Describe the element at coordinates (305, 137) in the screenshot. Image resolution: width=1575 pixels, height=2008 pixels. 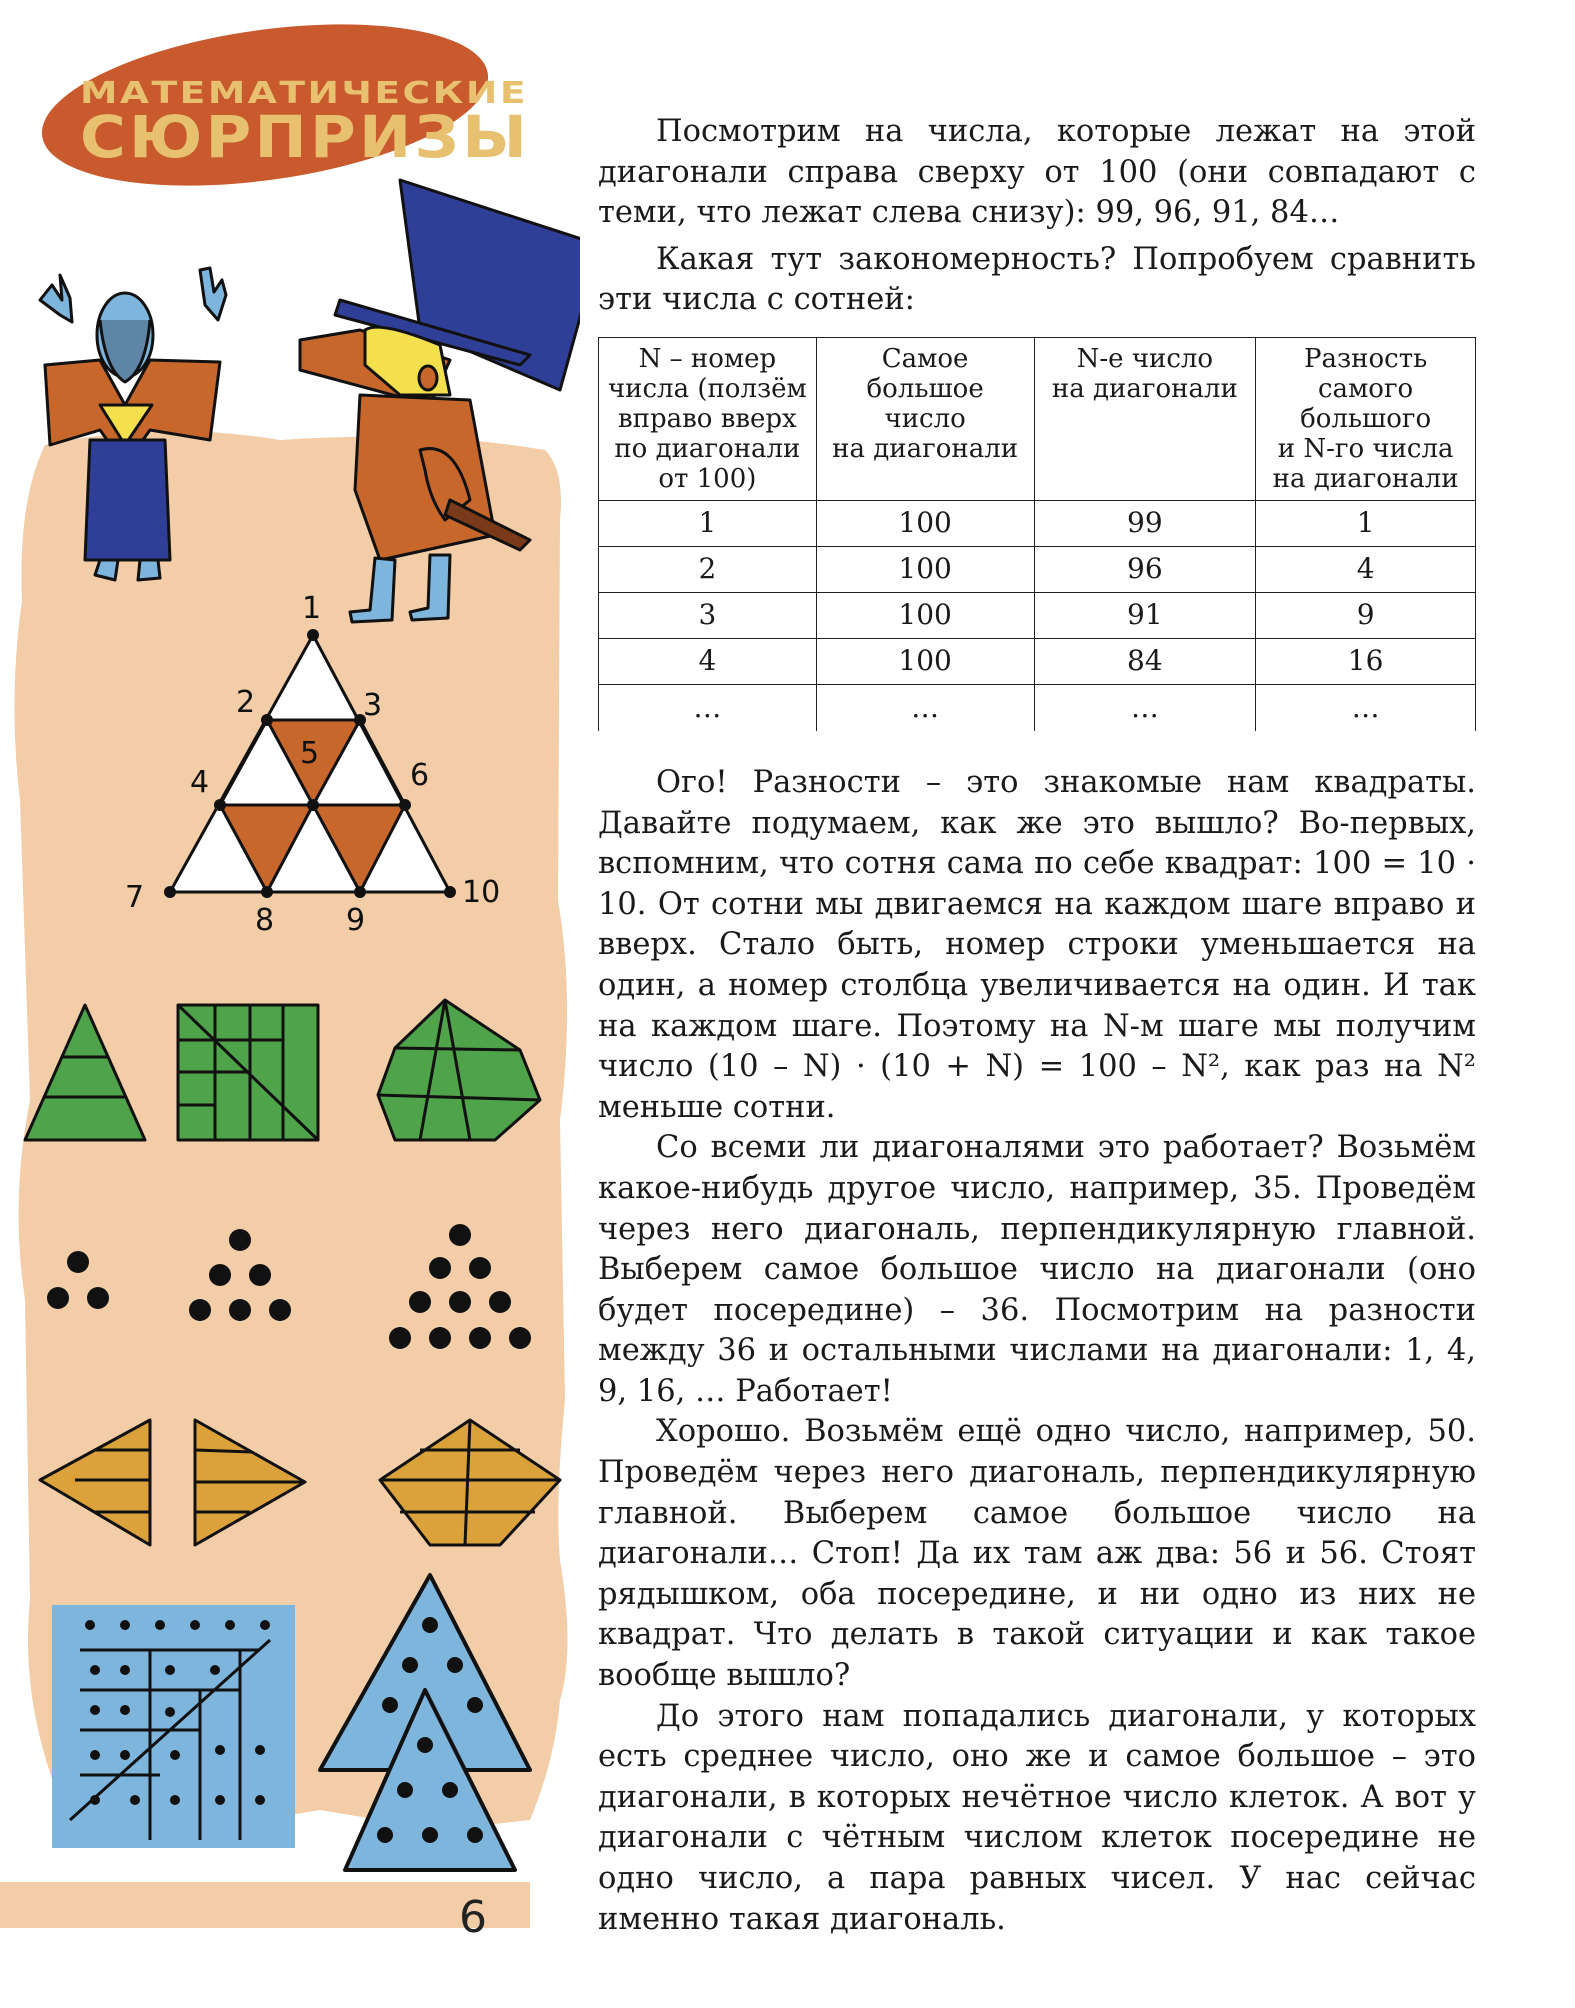
I see `header-line2: СЮРПРИЗЫ` at that location.